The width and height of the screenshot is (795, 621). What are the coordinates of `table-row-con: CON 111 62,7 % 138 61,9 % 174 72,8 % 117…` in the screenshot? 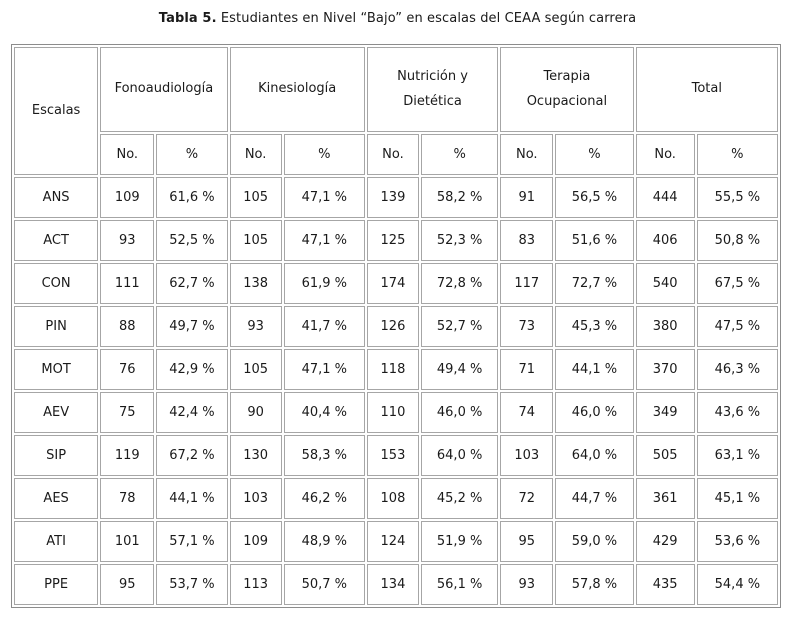 It's located at (396, 283).